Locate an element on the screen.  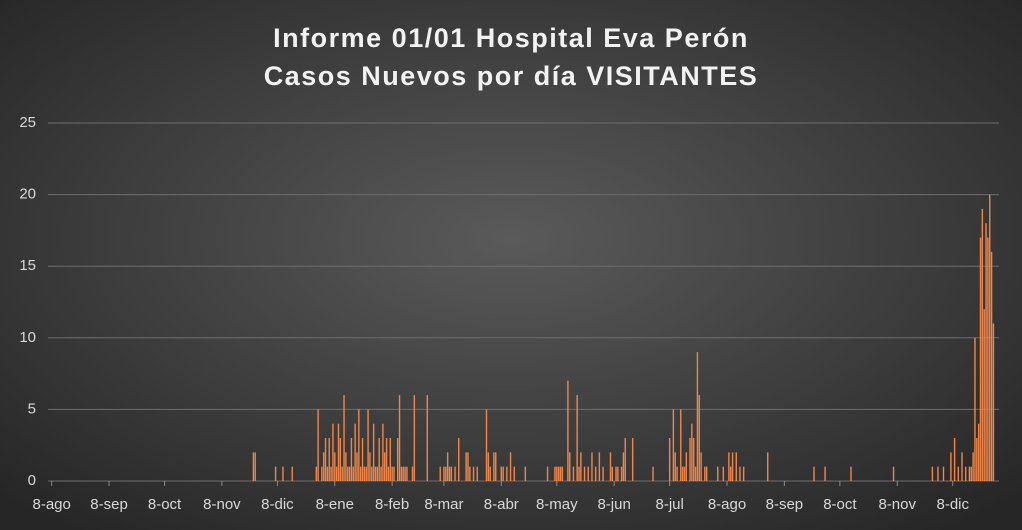
x-tick-label: 8-may is located at coordinates (557, 504).